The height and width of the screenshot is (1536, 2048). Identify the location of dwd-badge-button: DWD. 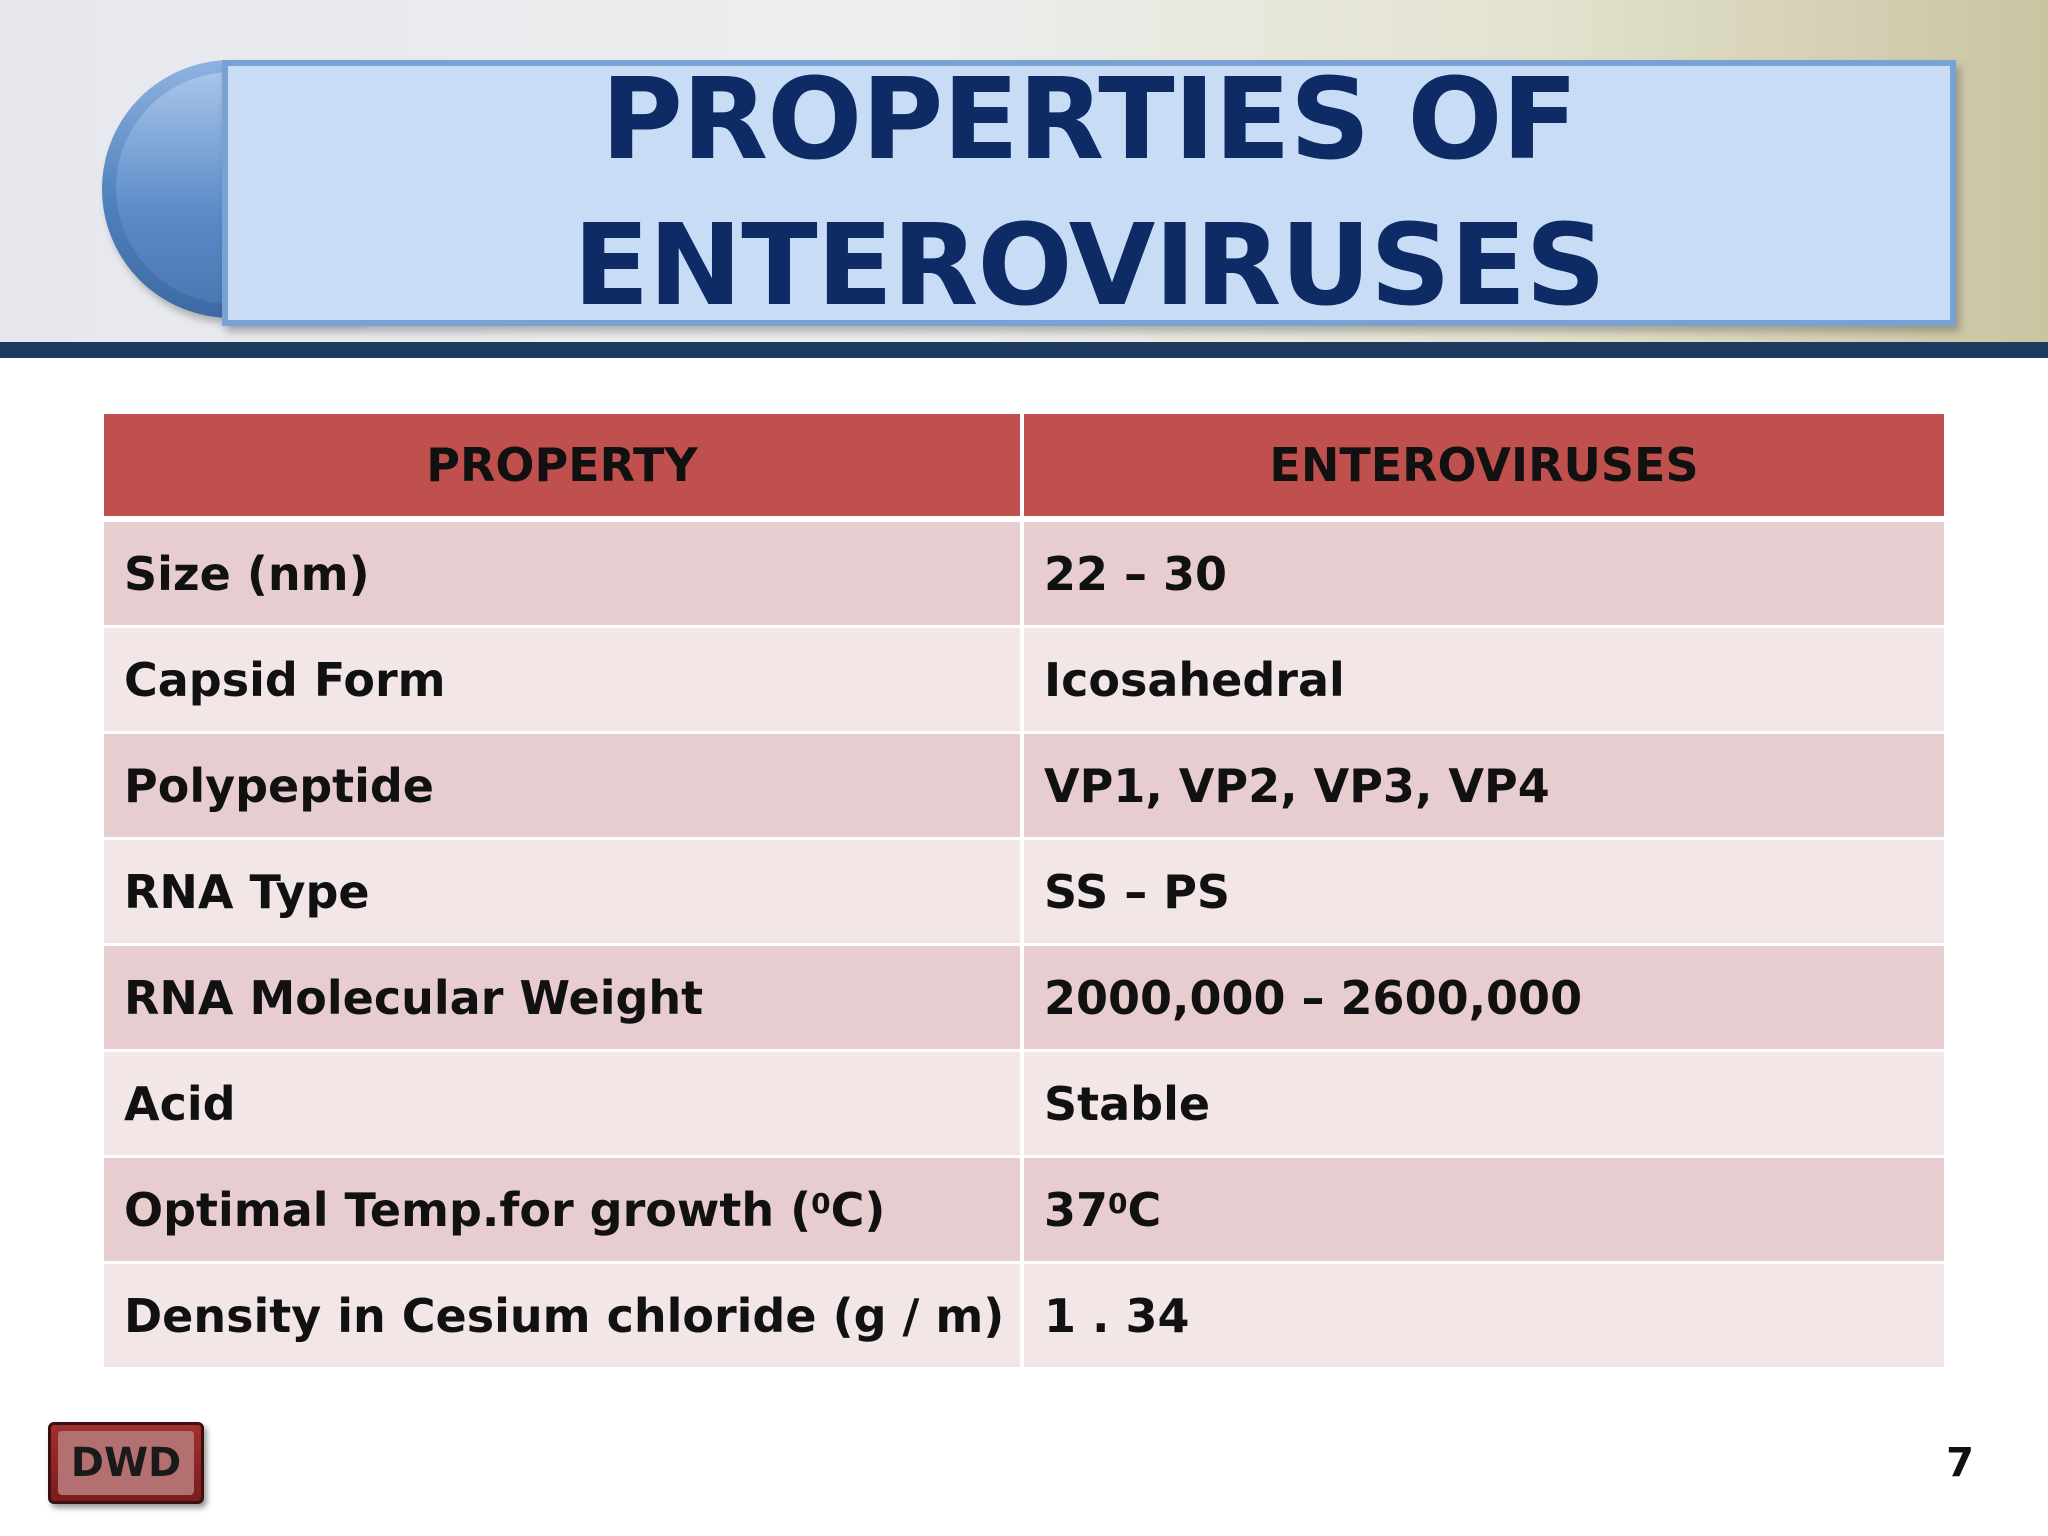
(126, 1463).